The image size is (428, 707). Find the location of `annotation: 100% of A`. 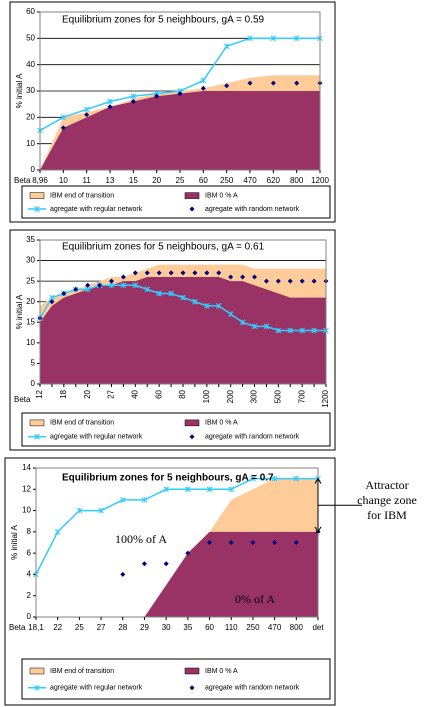

annotation: 100% of A is located at coordinates (141, 539).